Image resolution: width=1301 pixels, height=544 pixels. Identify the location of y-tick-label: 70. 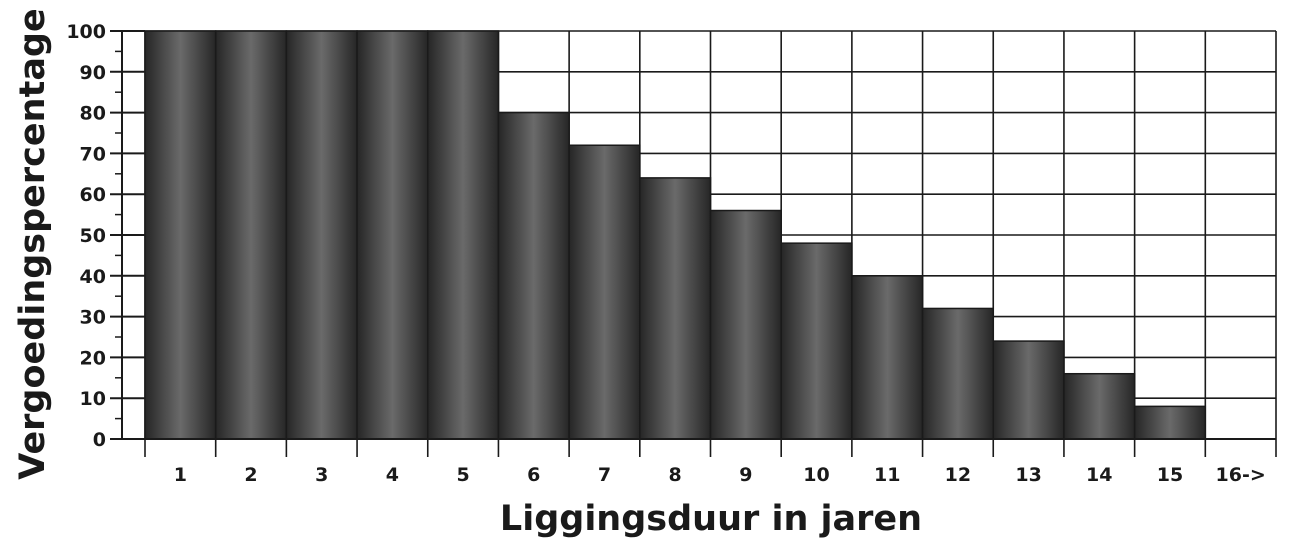
(93, 154).